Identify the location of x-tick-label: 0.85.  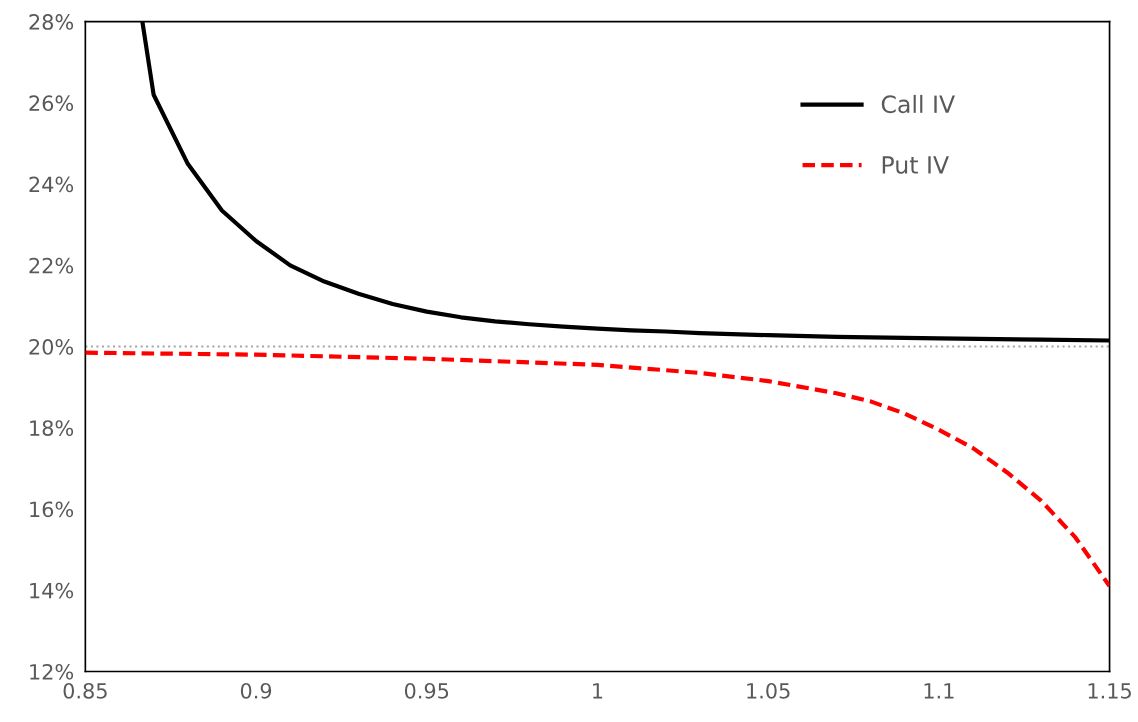
(85, 690).